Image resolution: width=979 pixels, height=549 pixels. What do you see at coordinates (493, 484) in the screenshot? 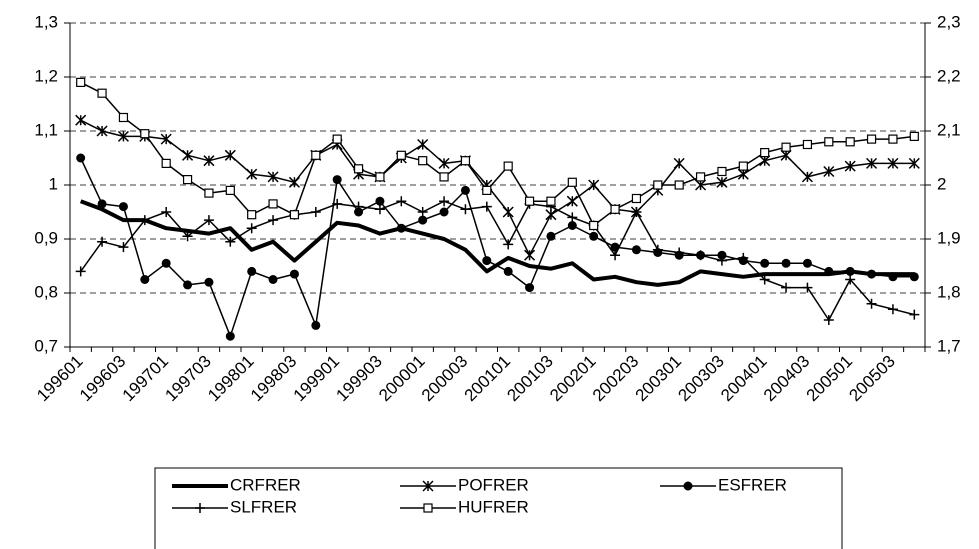
I see `legend-label: POFRER` at bounding box center [493, 484].